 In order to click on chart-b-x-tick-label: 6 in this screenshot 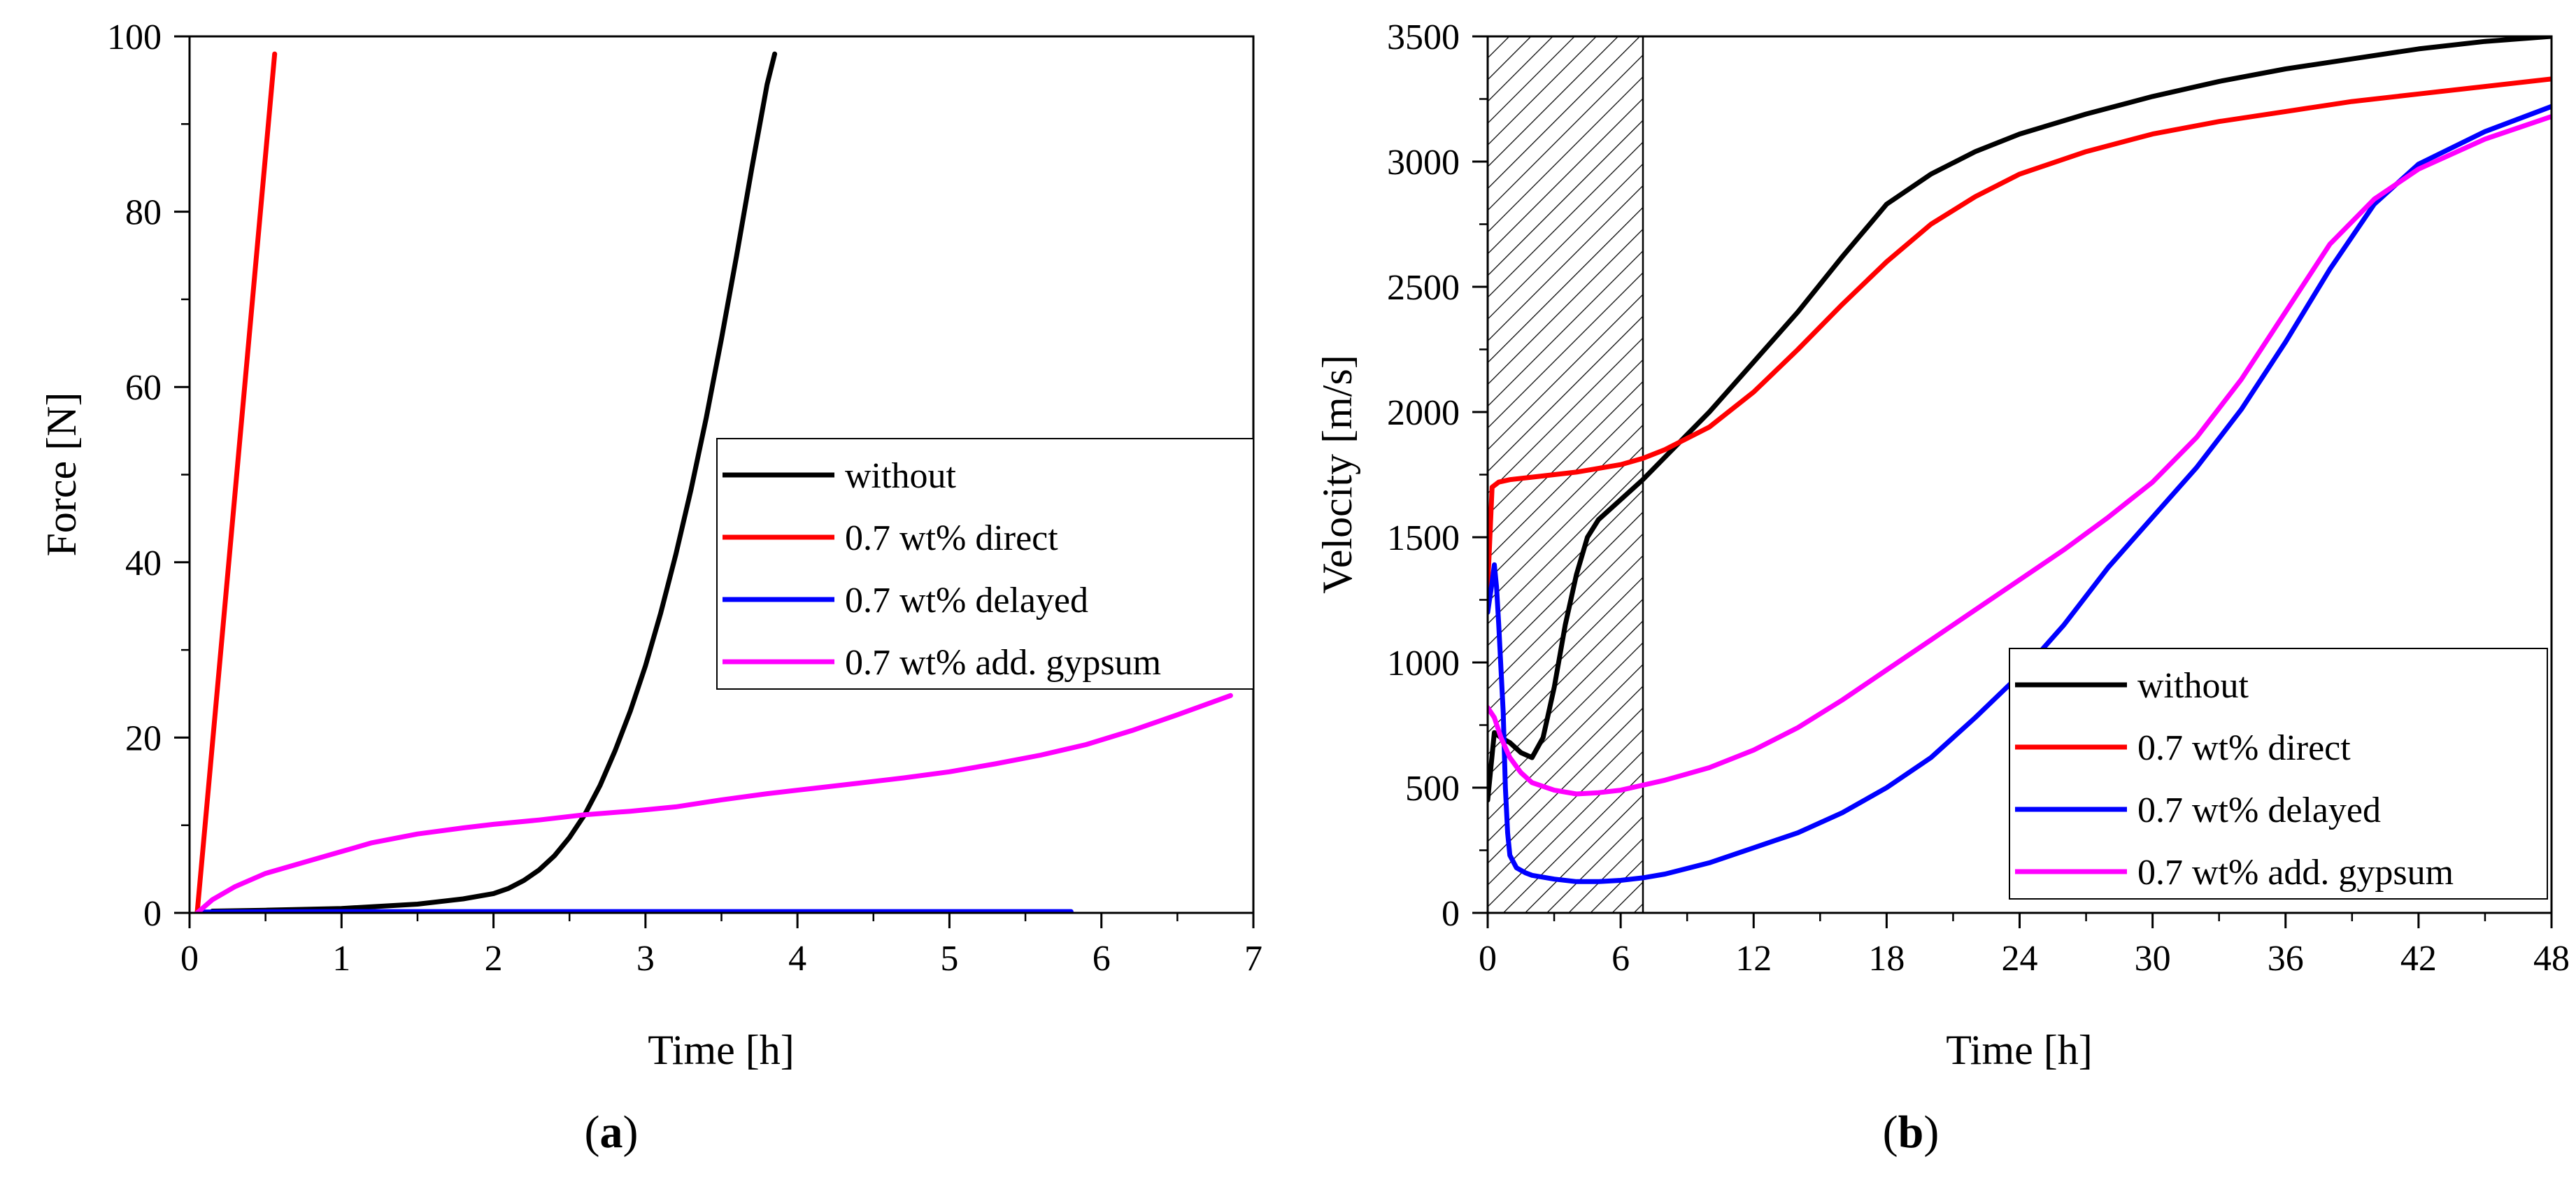, I will do `click(1620, 959)`.